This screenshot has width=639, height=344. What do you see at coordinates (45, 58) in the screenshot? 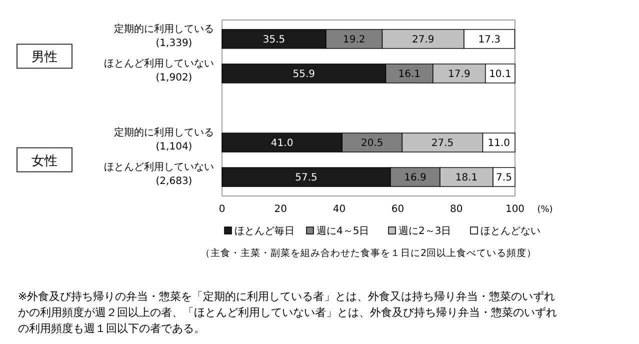
I see `text: 男性` at bounding box center [45, 58].